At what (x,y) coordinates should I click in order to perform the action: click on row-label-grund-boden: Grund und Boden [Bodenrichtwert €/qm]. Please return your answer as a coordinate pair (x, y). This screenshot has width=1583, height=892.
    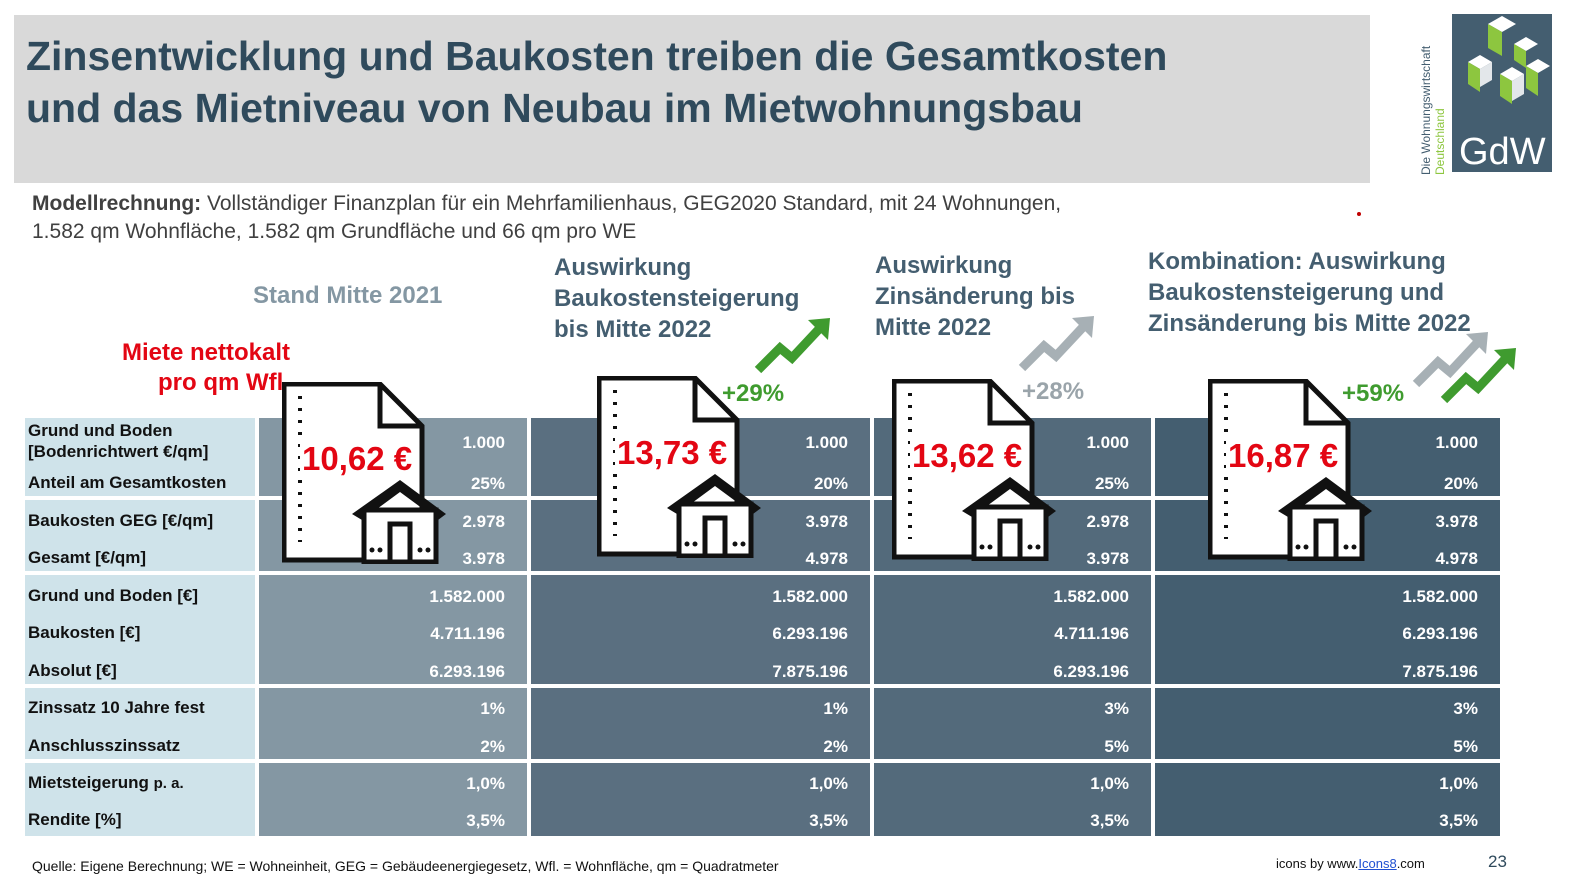
    Looking at the image, I should click on (118, 441).